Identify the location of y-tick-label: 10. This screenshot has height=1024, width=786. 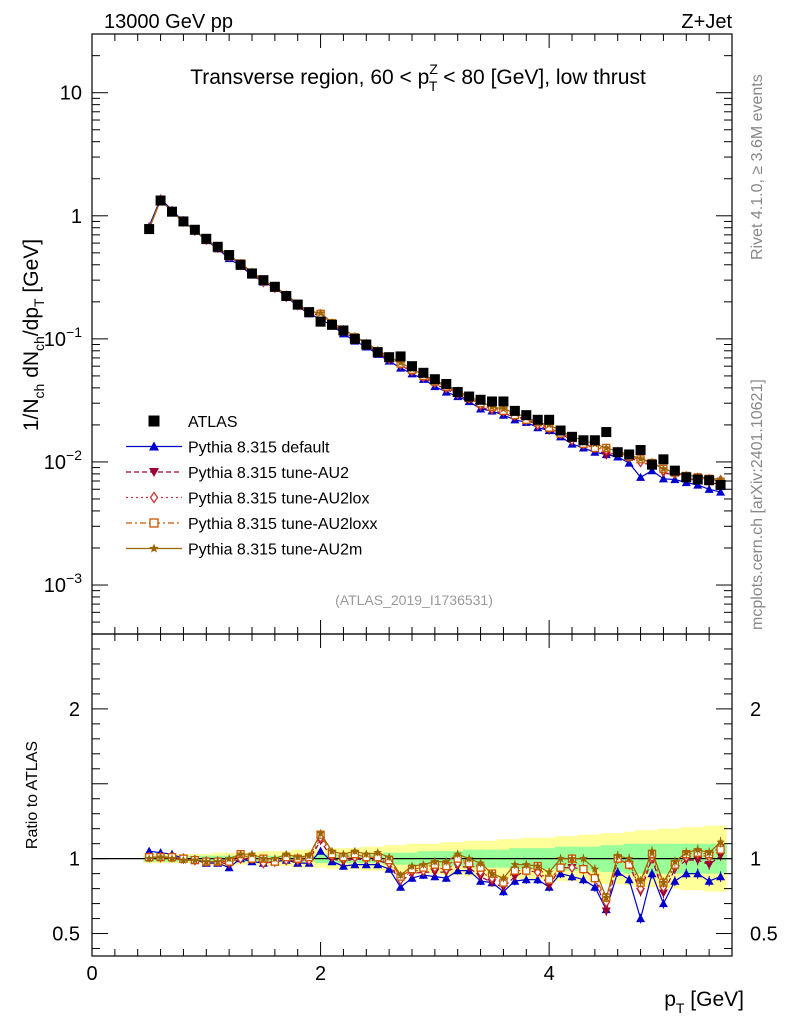
(71, 94).